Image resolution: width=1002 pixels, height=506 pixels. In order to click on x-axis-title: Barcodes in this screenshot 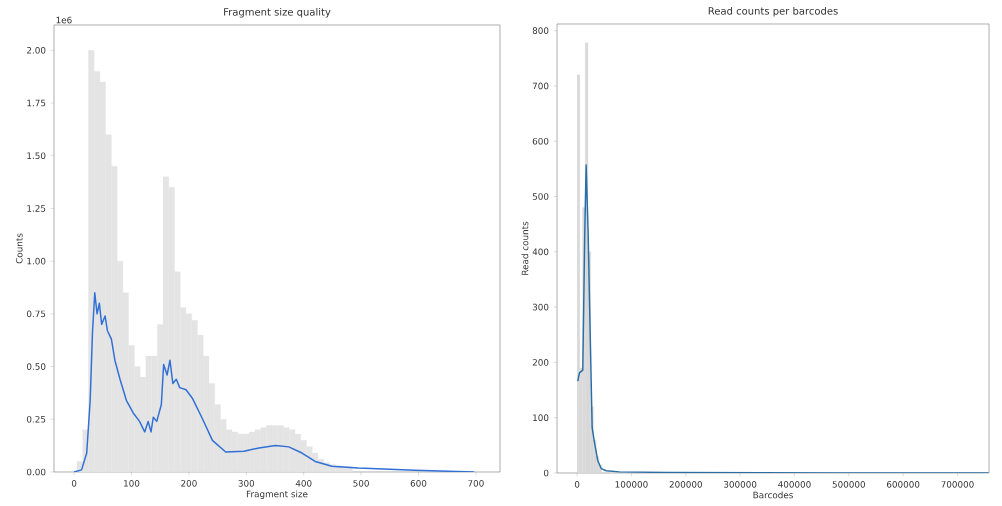, I will do `click(773, 495)`.